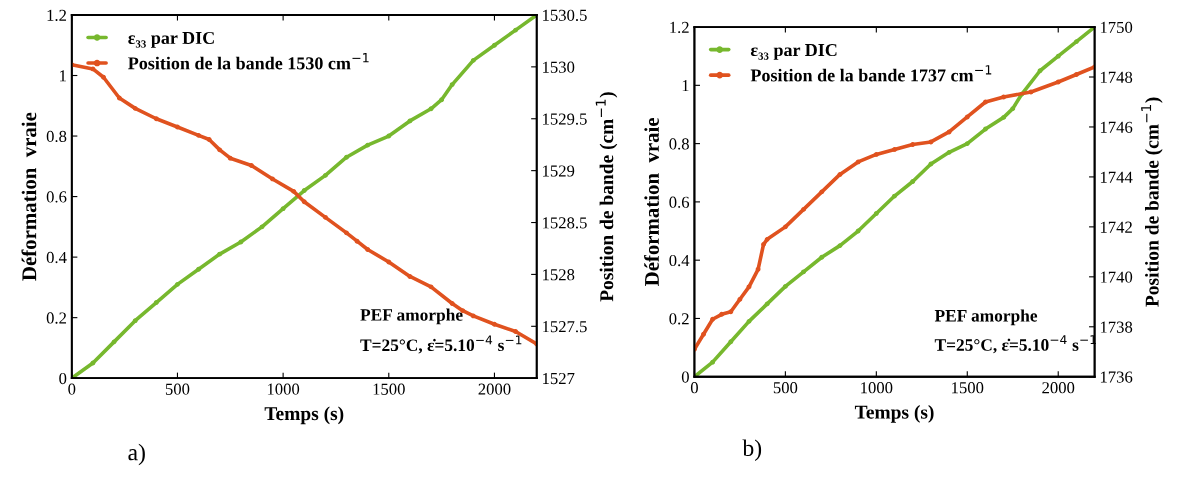  Describe the element at coordinates (565, 119) in the screenshot. I see `y2-tick-label: 1529.5` at that location.